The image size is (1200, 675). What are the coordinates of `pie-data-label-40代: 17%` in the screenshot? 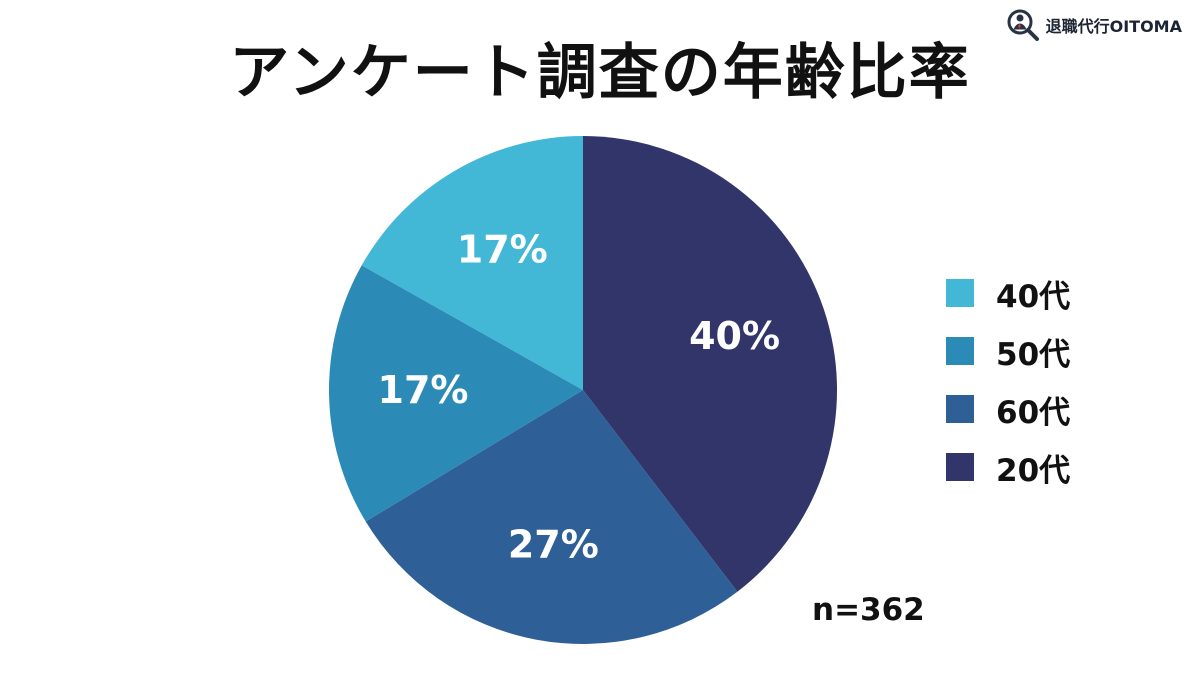 It's located at (502, 249).